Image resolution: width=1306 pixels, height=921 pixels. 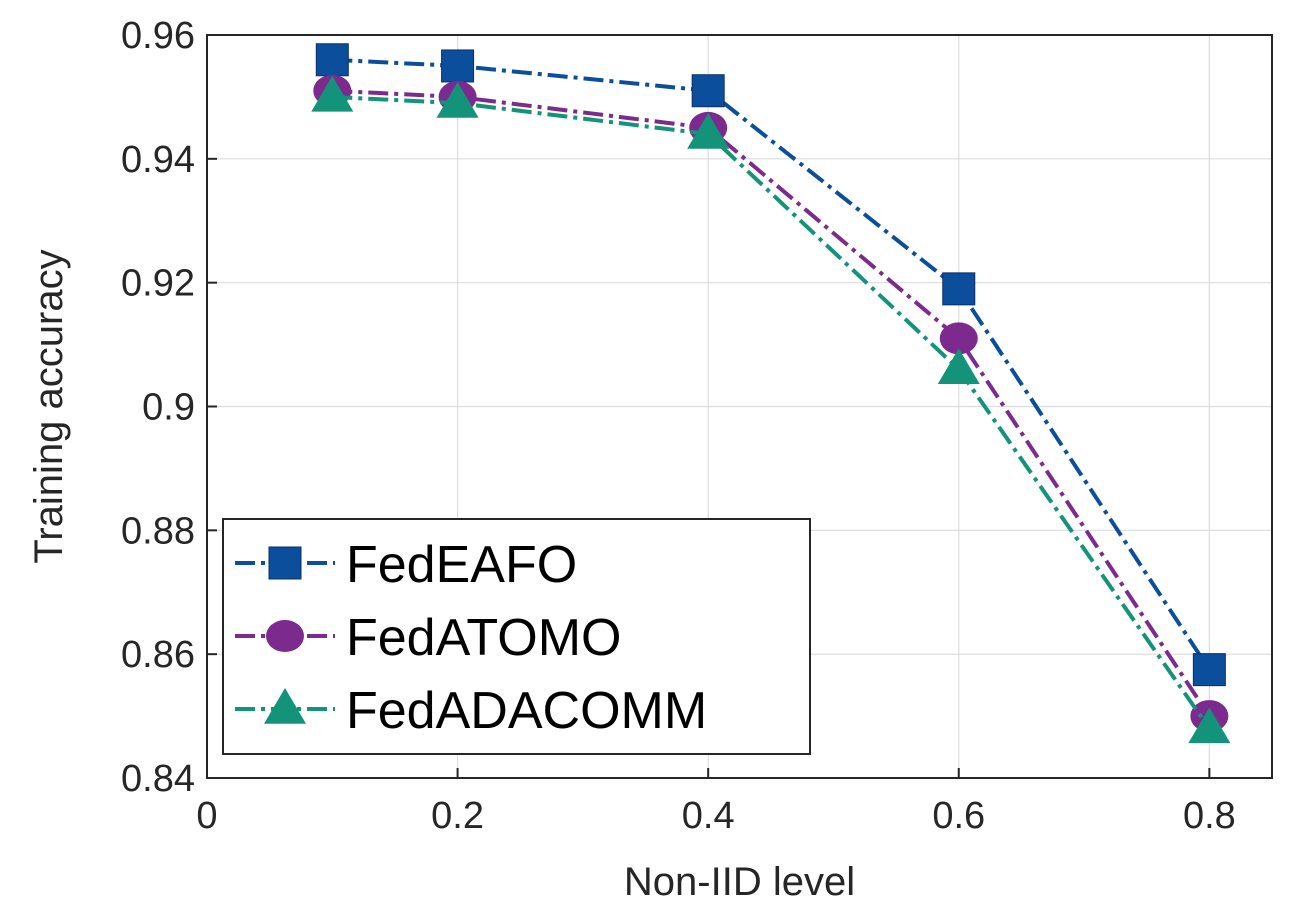 I want to click on y-tick-label: 0.86, so click(x=158, y=655).